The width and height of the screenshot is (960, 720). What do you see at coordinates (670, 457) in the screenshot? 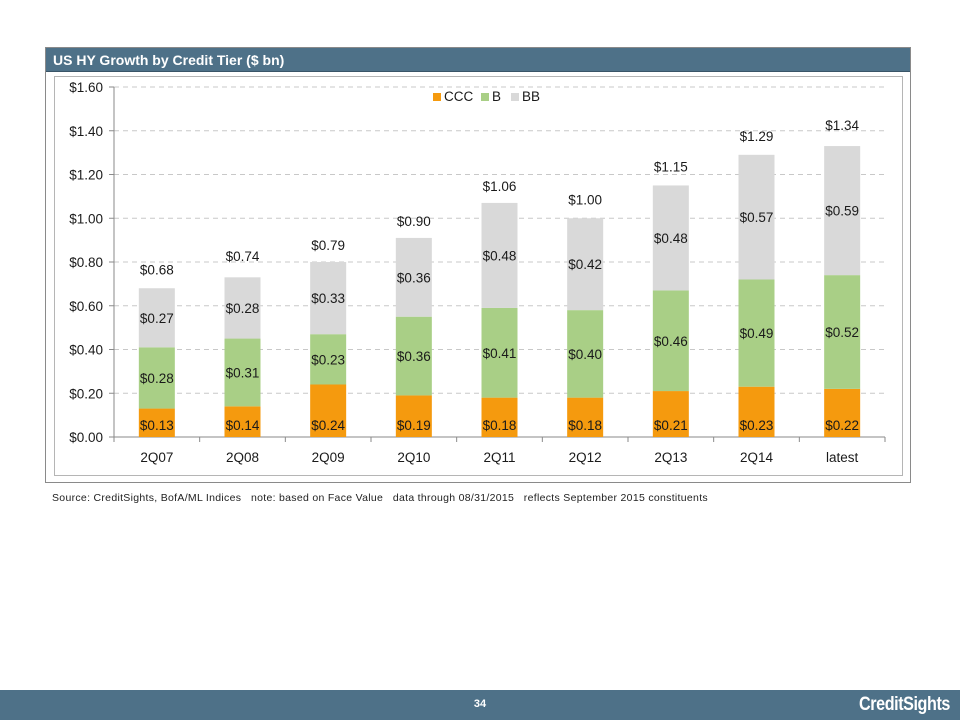
I see `x-tick-label: 2Q13` at bounding box center [670, 457].